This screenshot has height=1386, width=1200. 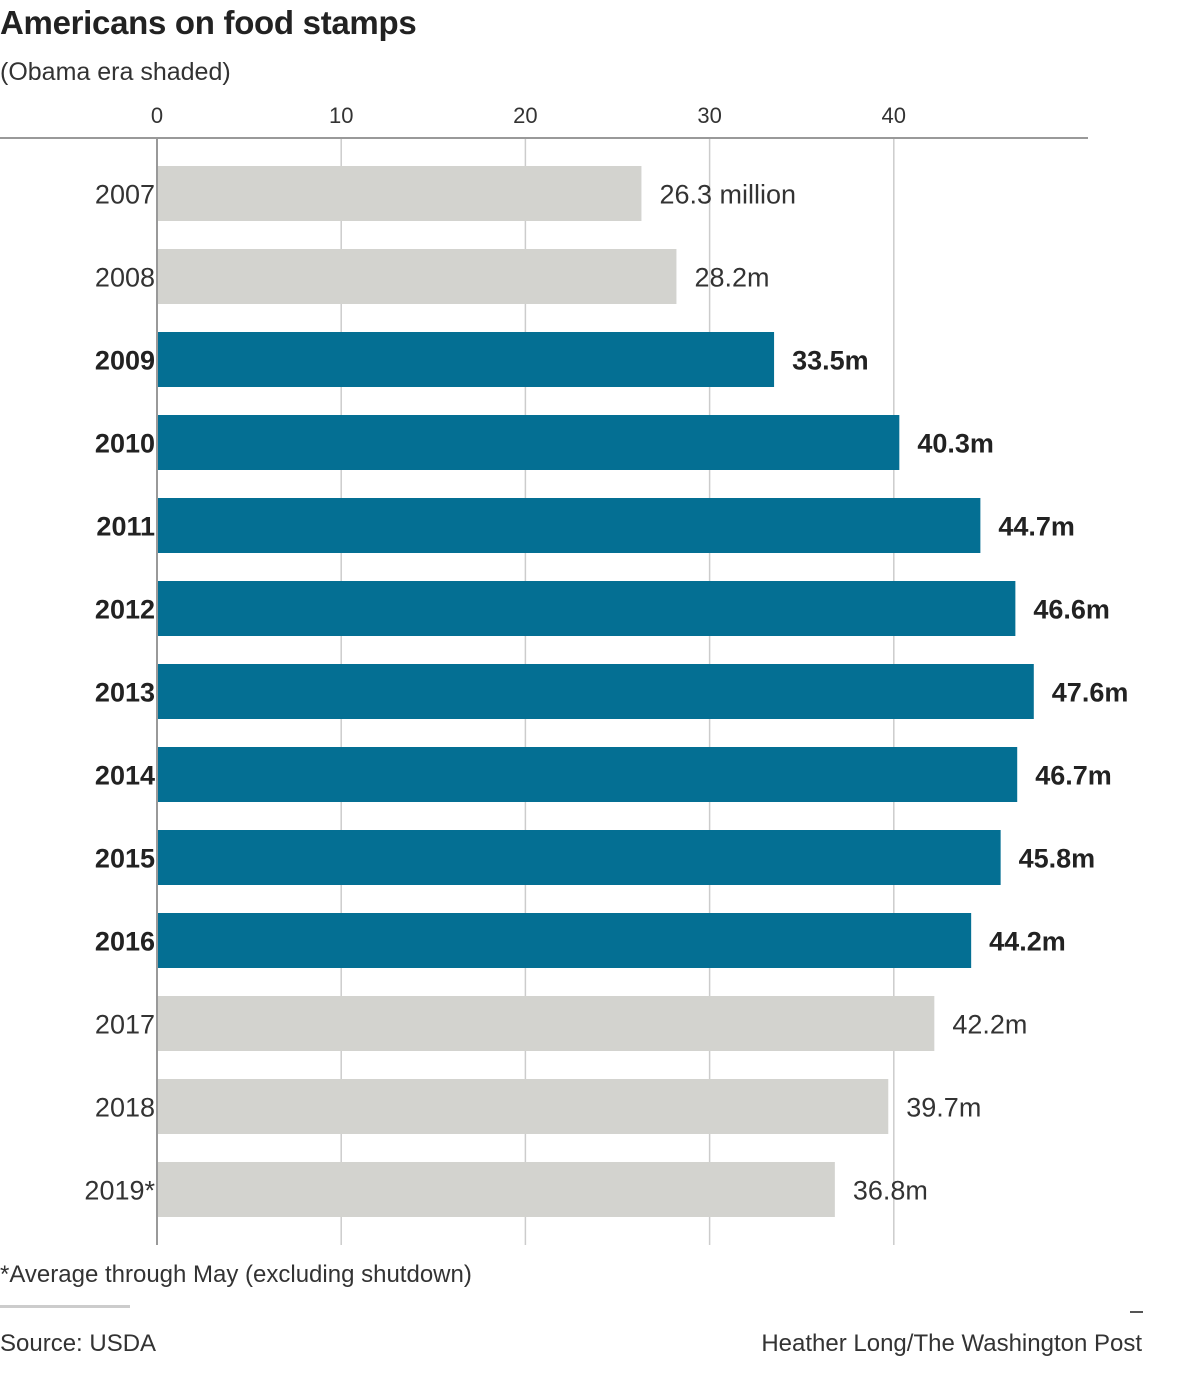 I want to click on value-label: 39.7m, so click(x=943, y=1108).